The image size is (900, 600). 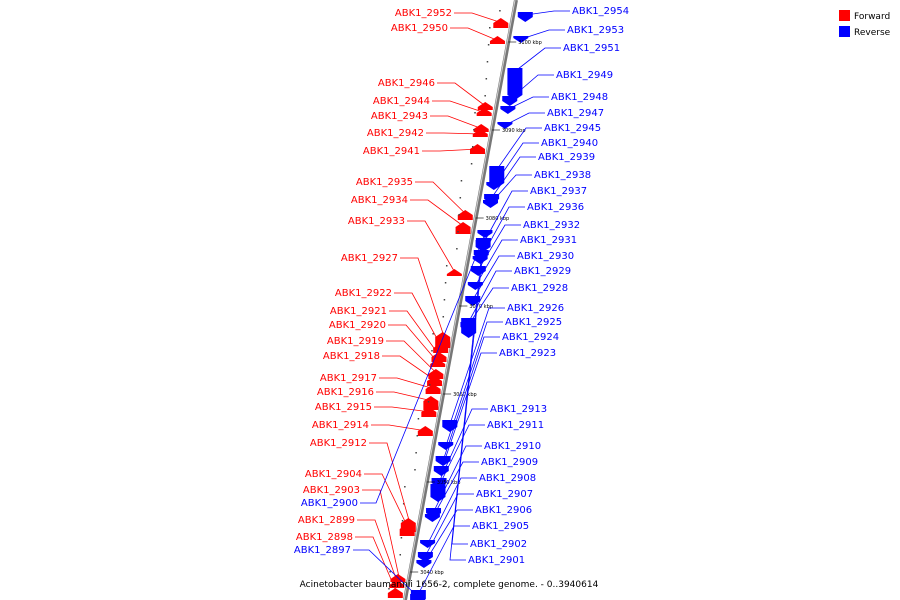 I want to click on reverse-gene-label: ABK1_2907, so click(x=504, y=494).